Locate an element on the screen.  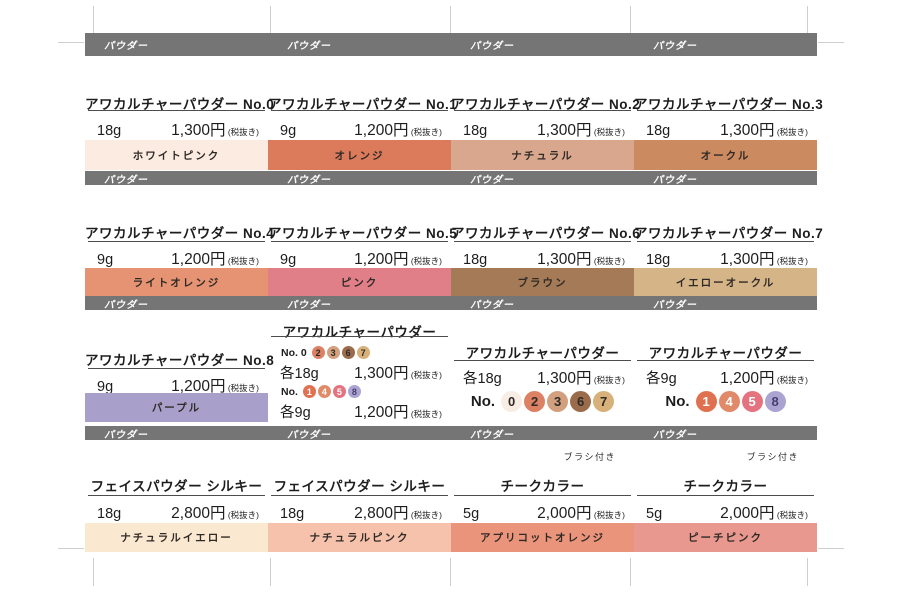
product-title: アワカルチャーパウダー No.1 is located at coordinates (363, 104).